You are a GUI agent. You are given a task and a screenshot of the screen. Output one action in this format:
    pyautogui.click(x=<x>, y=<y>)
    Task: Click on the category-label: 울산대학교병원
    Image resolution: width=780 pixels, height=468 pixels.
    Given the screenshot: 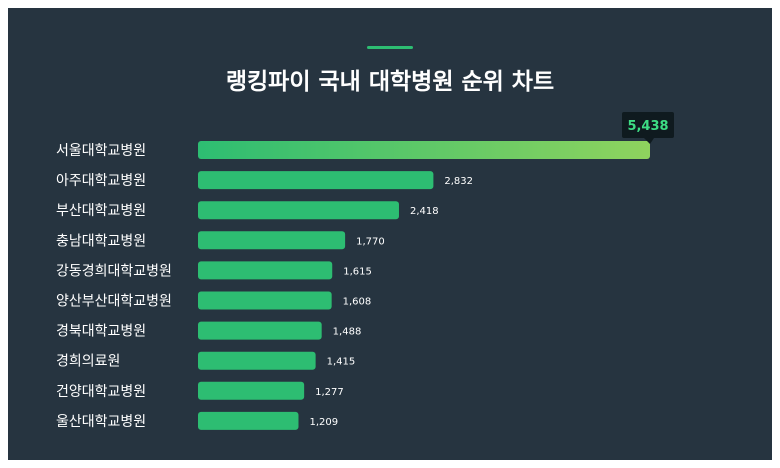 What is the action you would take?
    pyautogui.click(x=101, y=422)
    